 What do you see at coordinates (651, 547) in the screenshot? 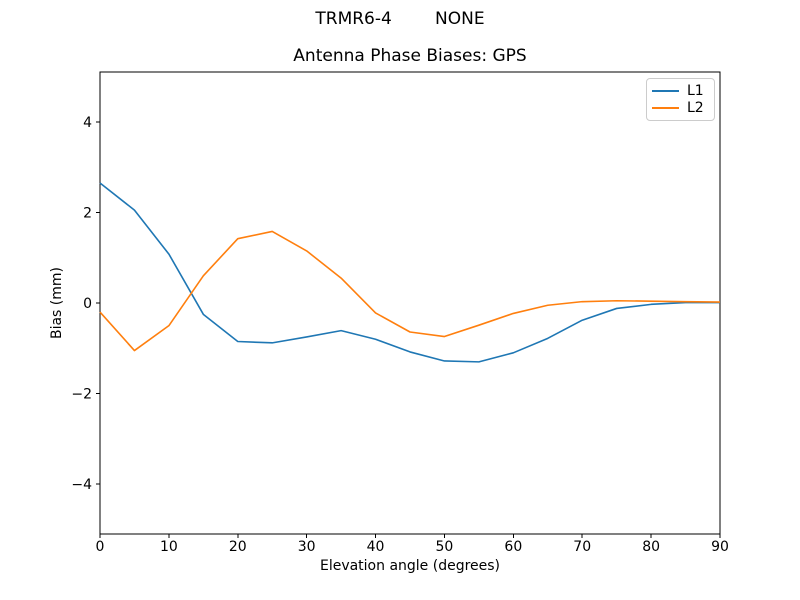
I see `x-tick-label: 80` at bounding box center [651, 547].